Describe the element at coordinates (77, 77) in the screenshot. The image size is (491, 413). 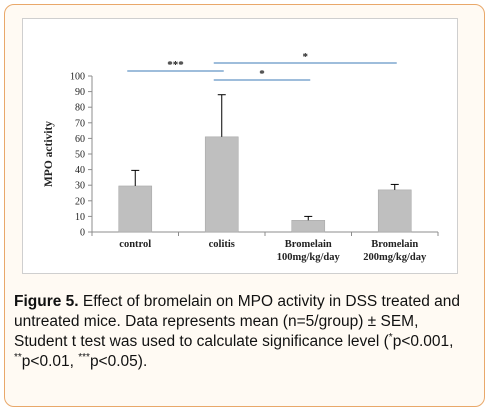
I see `y-tick-label: 100` at that location.